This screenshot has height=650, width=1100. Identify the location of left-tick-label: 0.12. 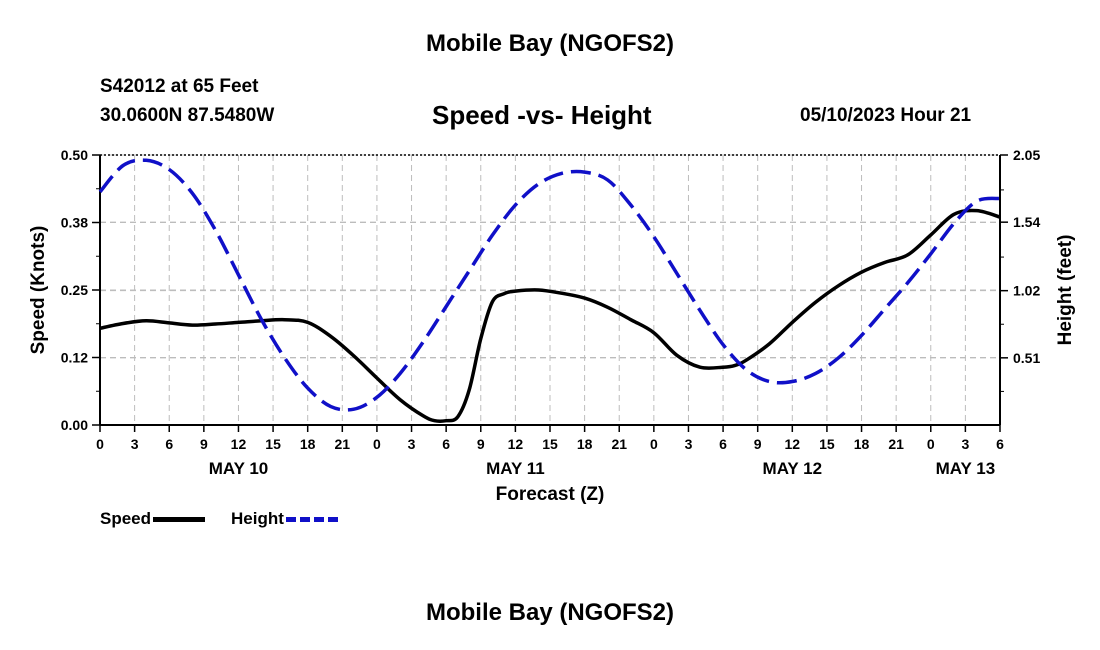
(74, 358).